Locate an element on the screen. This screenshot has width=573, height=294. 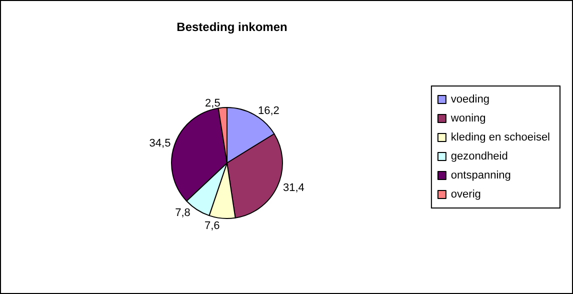
legend-label: voeding is located at coordinates (470, 100).